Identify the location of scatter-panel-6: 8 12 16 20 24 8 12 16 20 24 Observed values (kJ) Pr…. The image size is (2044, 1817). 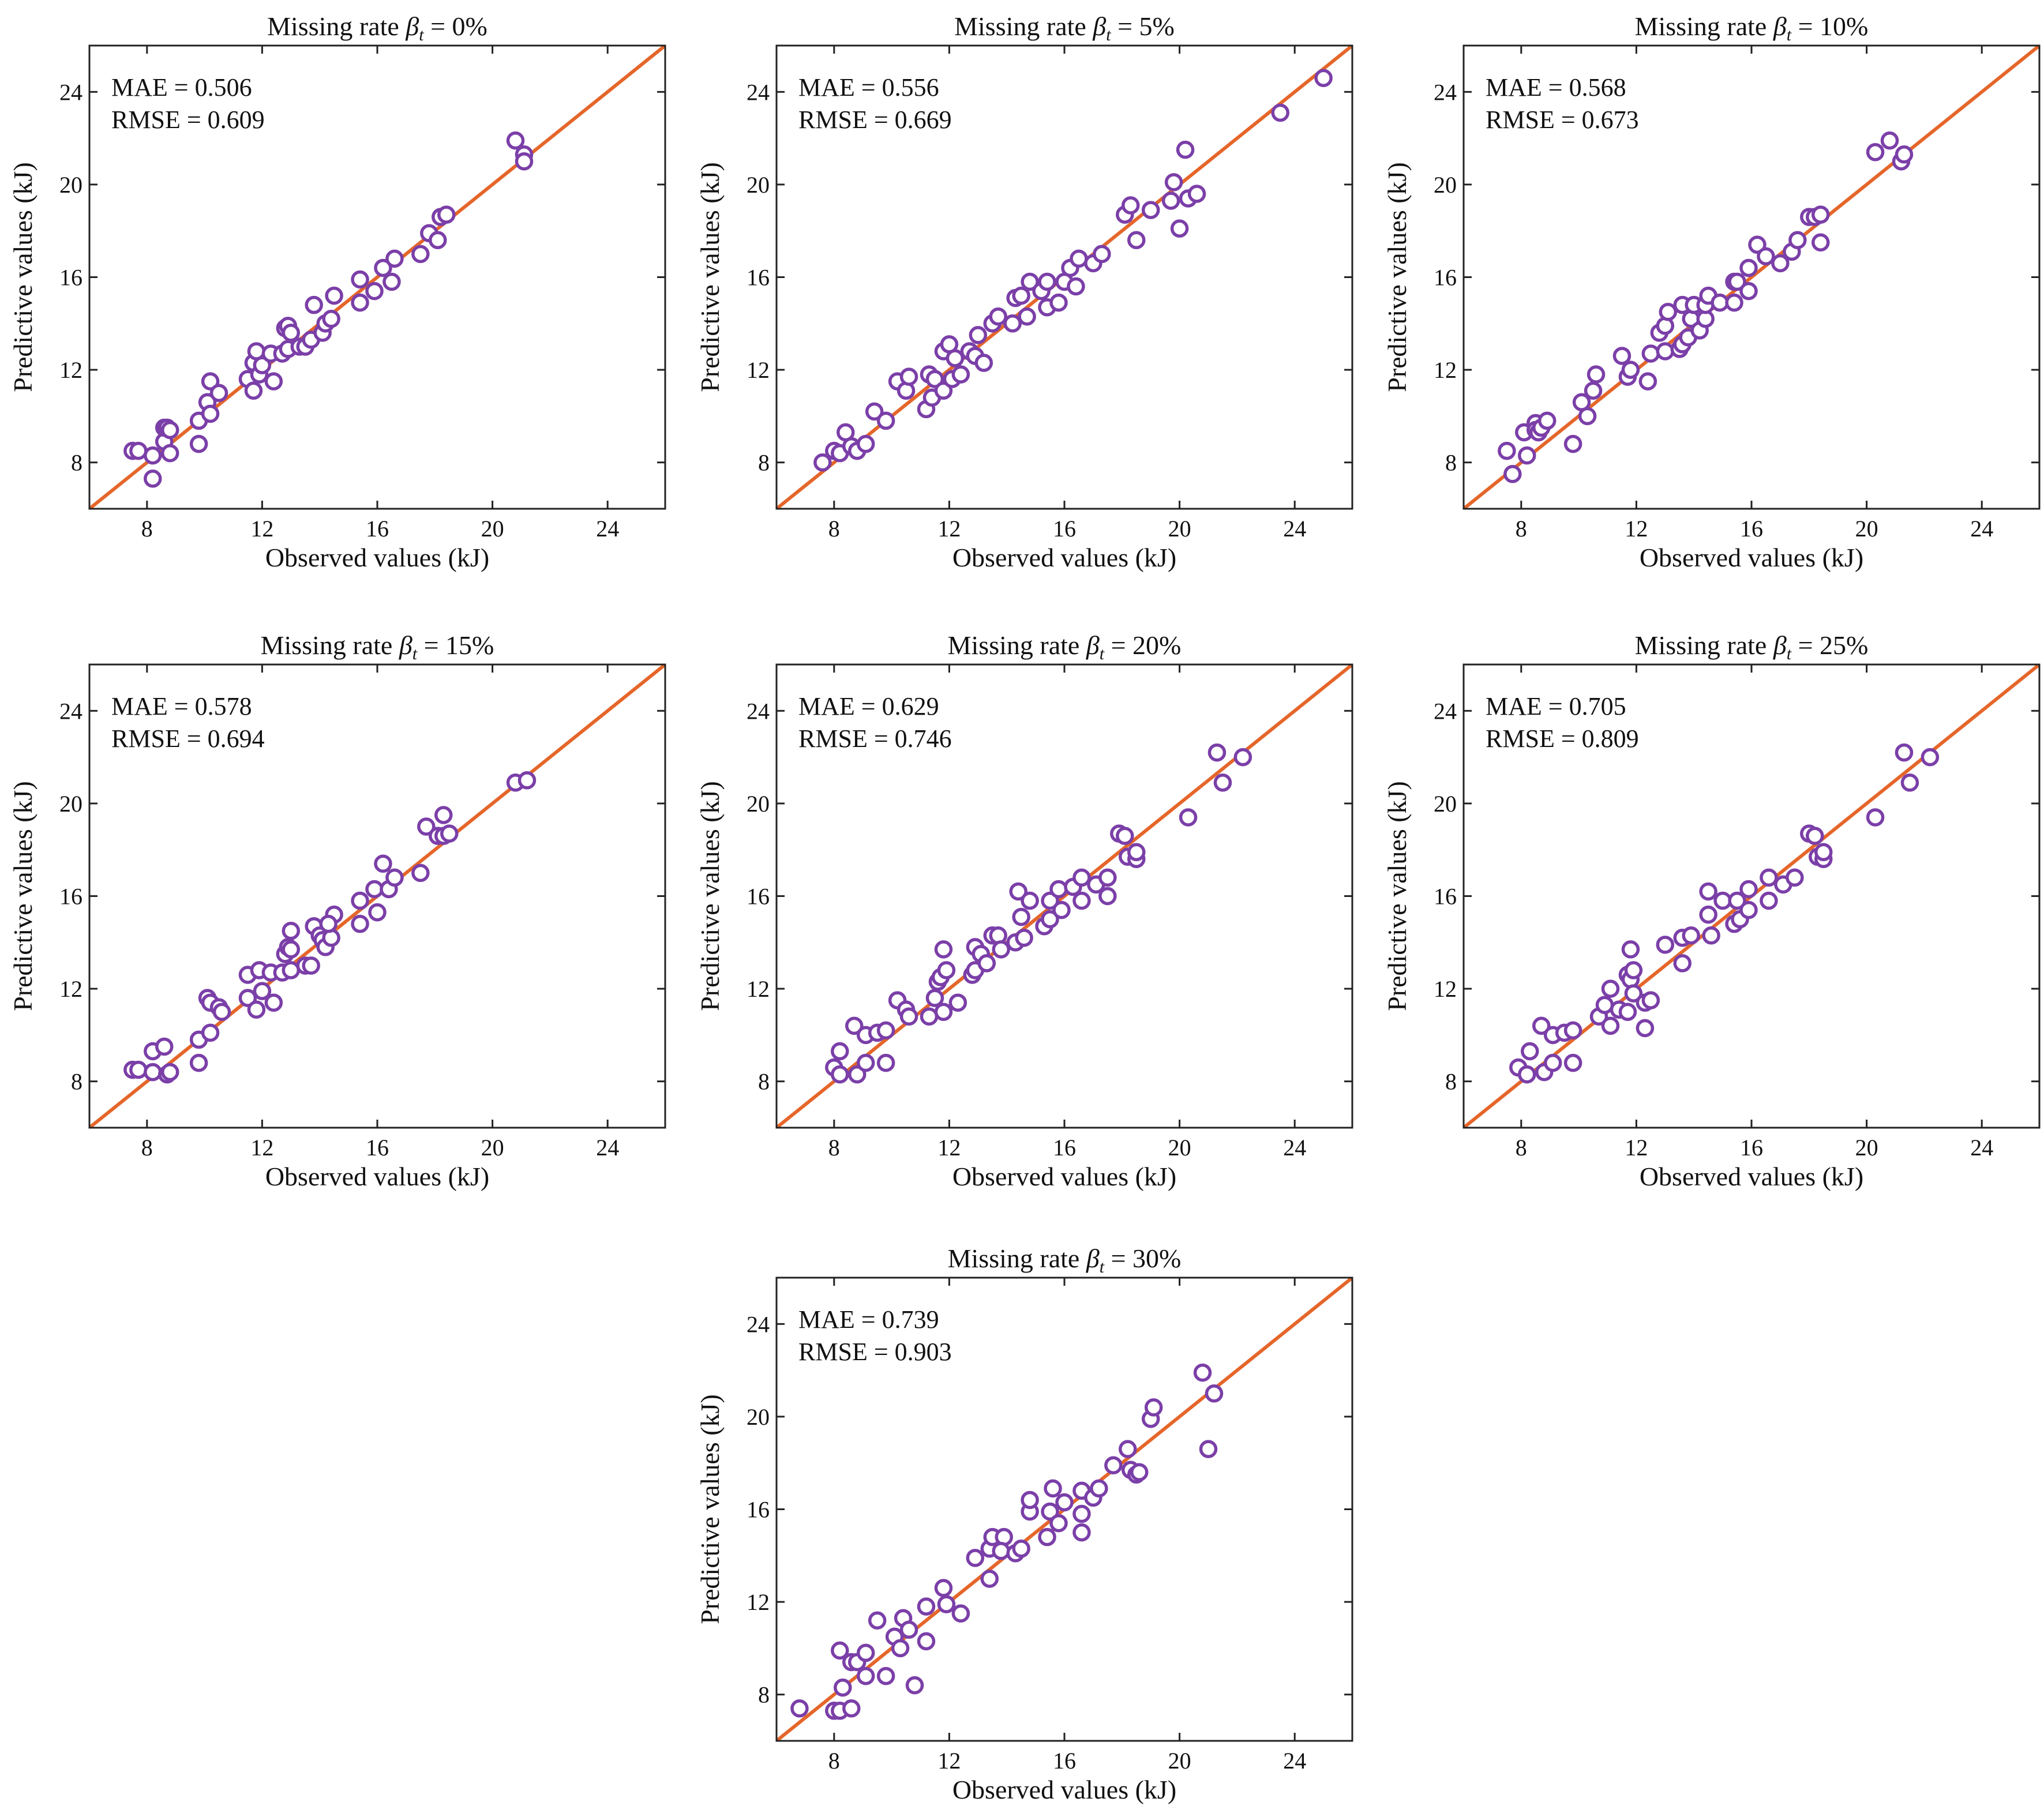
(1711, 910).